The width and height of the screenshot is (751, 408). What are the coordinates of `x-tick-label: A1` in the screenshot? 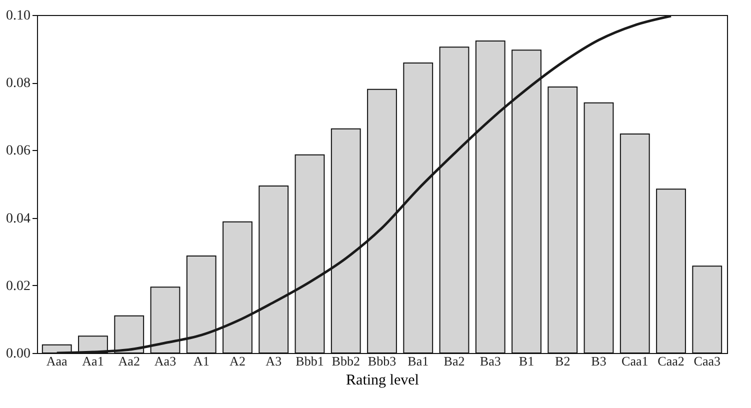 It's located at (201, 361).